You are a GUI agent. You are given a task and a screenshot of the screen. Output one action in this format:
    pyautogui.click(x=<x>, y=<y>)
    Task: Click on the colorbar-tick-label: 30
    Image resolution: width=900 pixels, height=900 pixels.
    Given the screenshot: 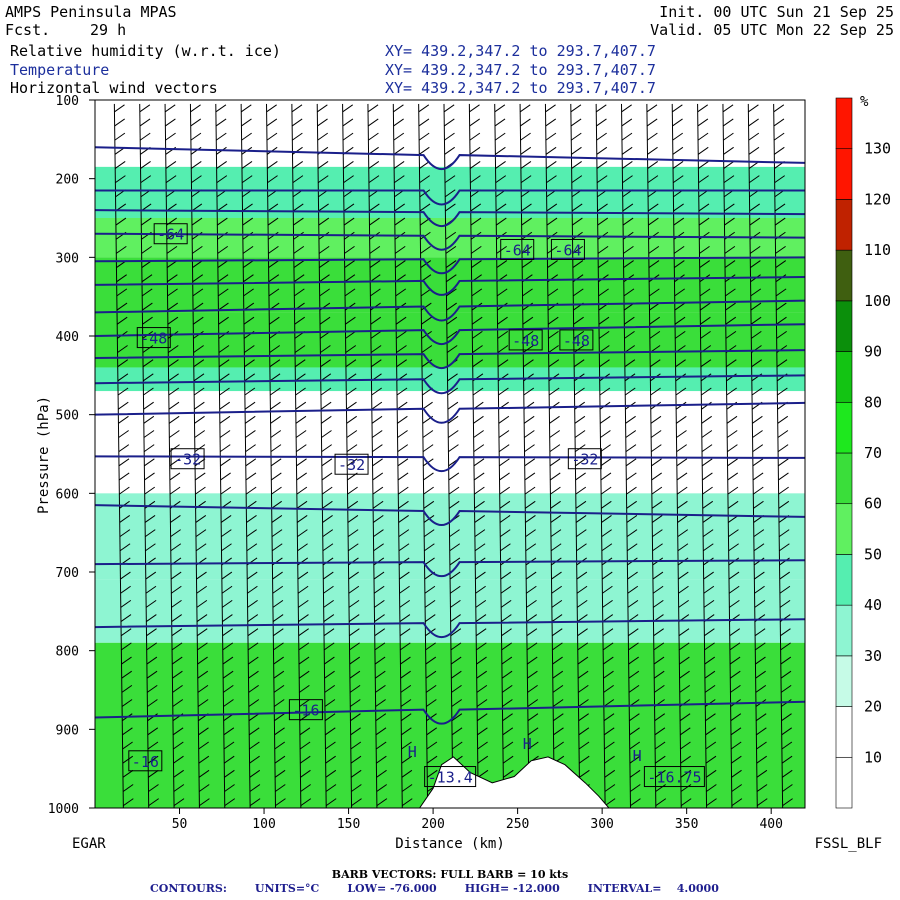 What is the action you would take?
    pyautogui.click(x=873, y=656)
    